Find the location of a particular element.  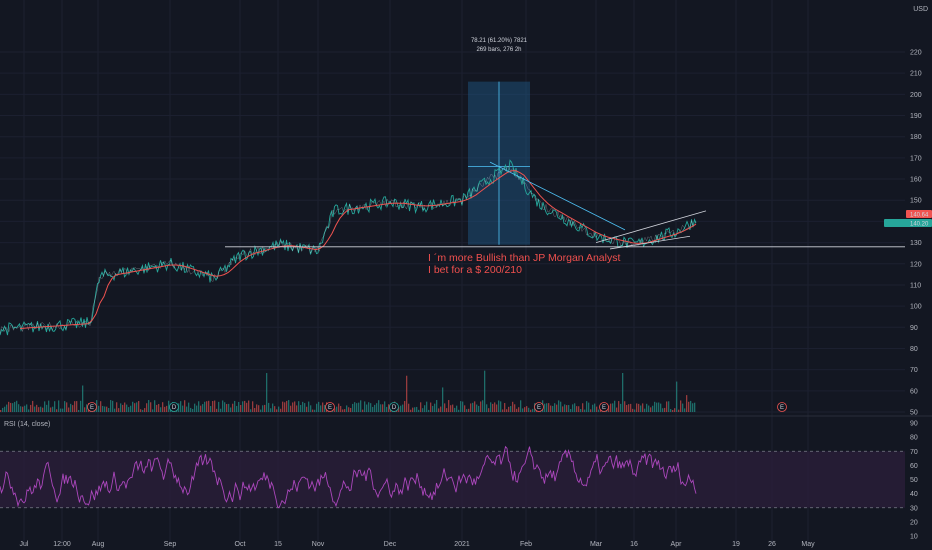

y-tick-label: 60 is located at coordinates (914, 391).